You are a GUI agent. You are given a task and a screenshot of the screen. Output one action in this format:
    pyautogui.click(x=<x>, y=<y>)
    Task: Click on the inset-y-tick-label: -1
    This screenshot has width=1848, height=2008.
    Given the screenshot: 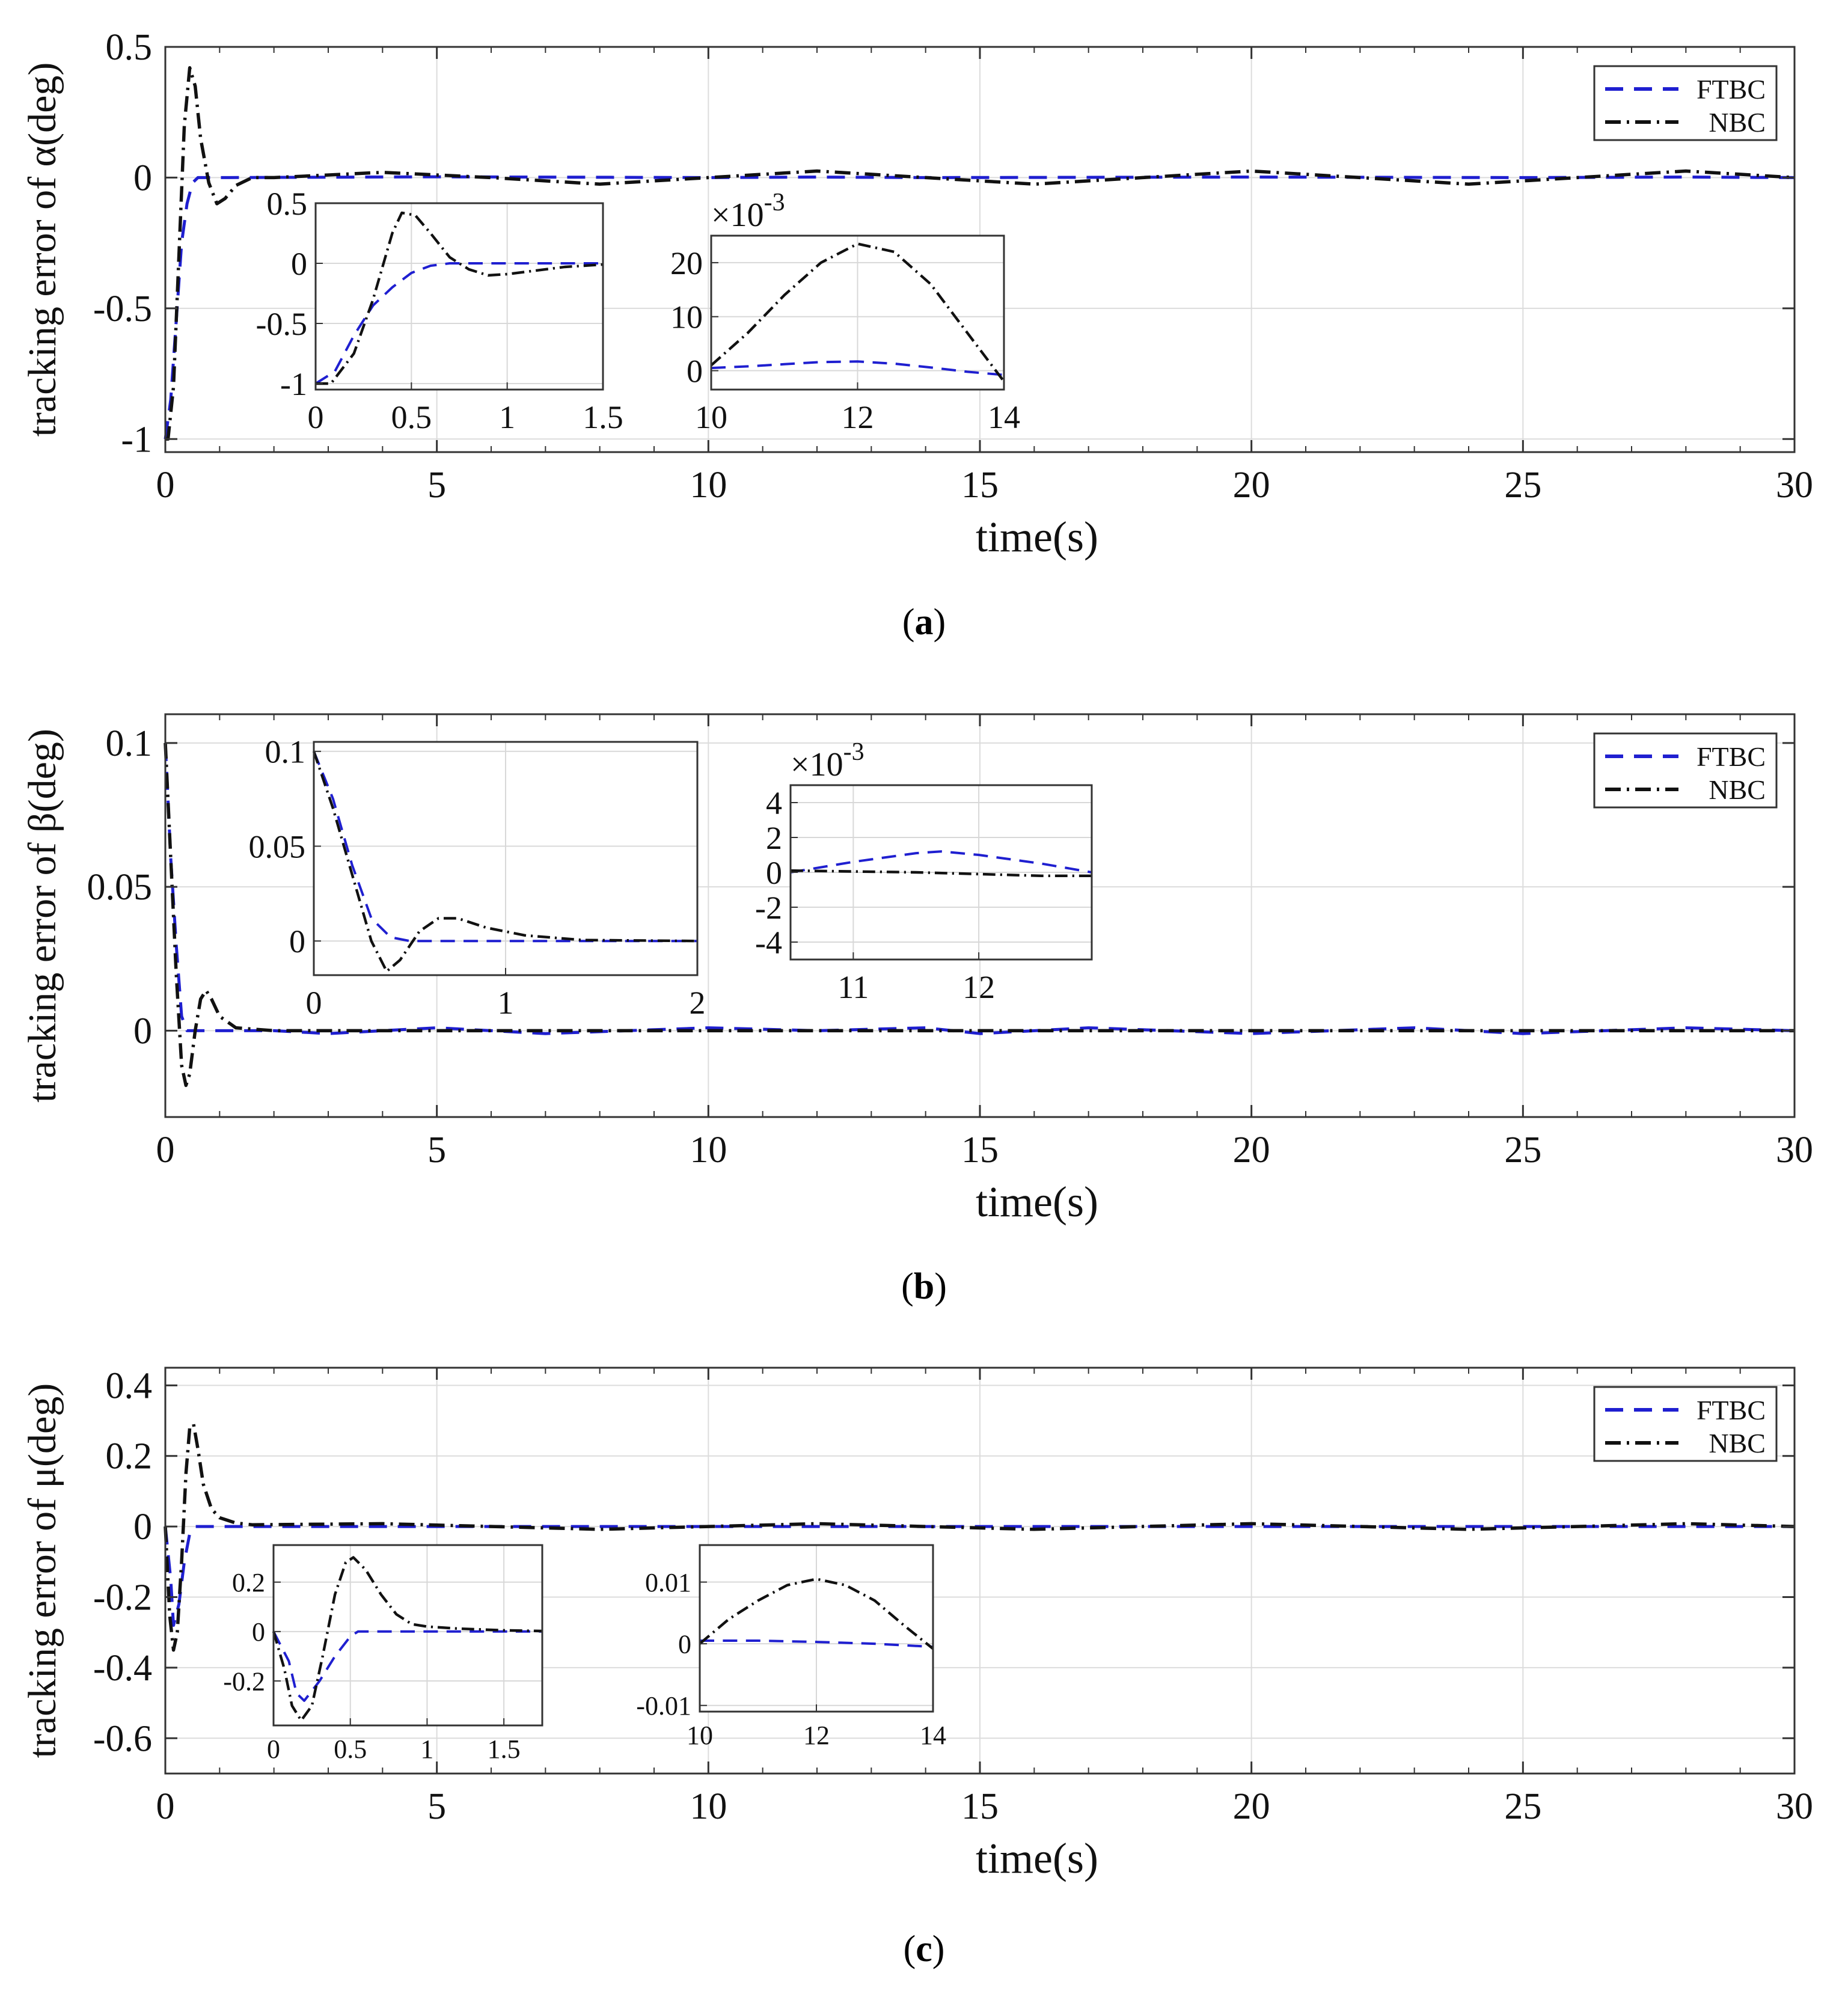 What is the action you would take?
    pyautogui.click(x=293, y=384)
    